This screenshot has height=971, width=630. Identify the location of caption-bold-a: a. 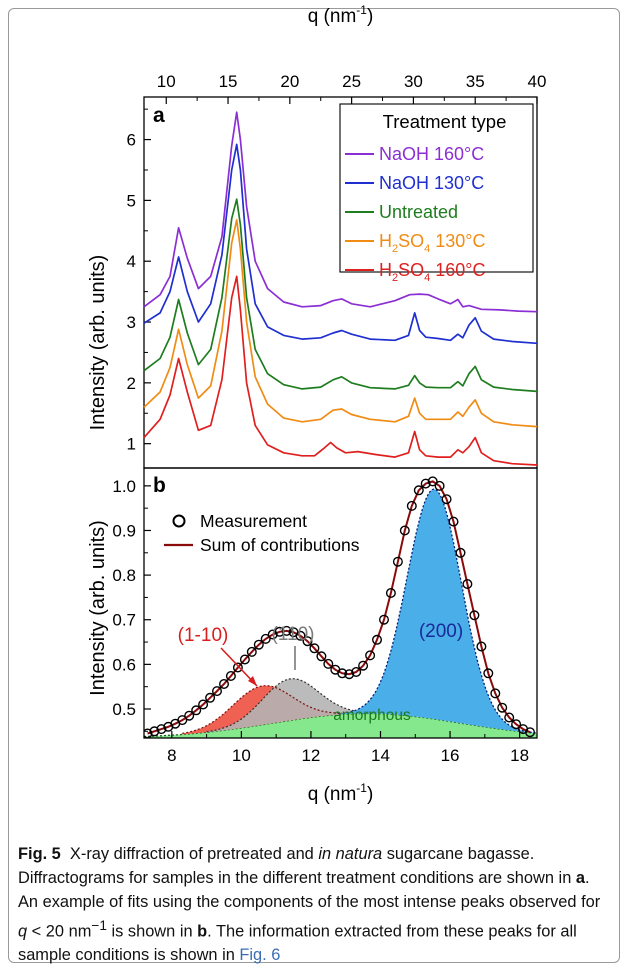
(580, 878).